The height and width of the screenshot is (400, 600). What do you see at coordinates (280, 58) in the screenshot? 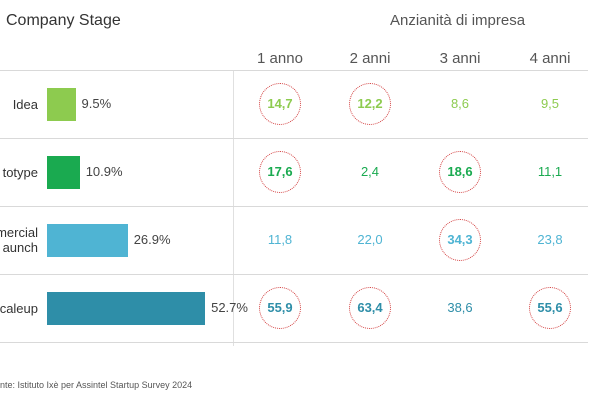
I see `column-header-1: 1 anno` at bounding box center [280, 58].